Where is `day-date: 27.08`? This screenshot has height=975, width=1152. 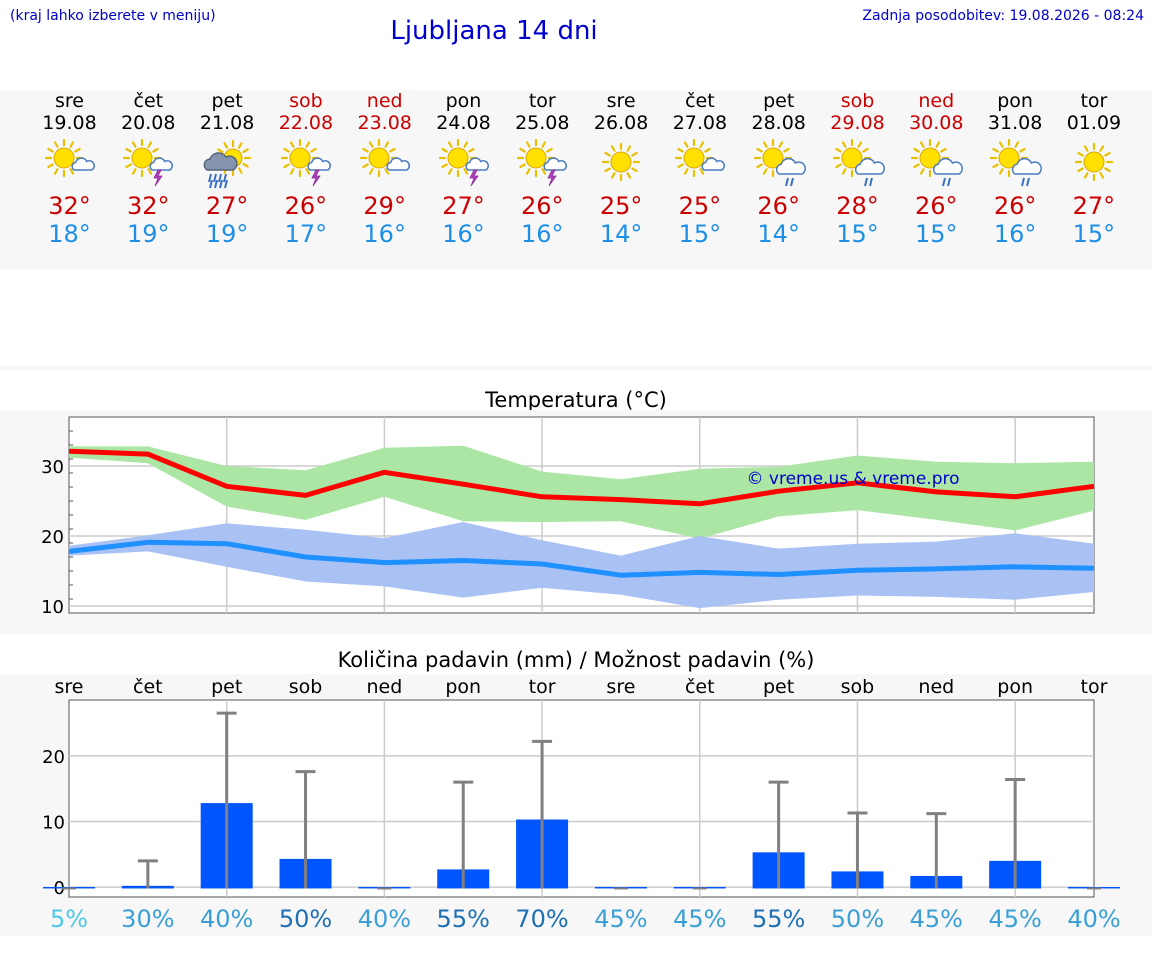 day-date: 27.08 is located at coordinates (700, 123).